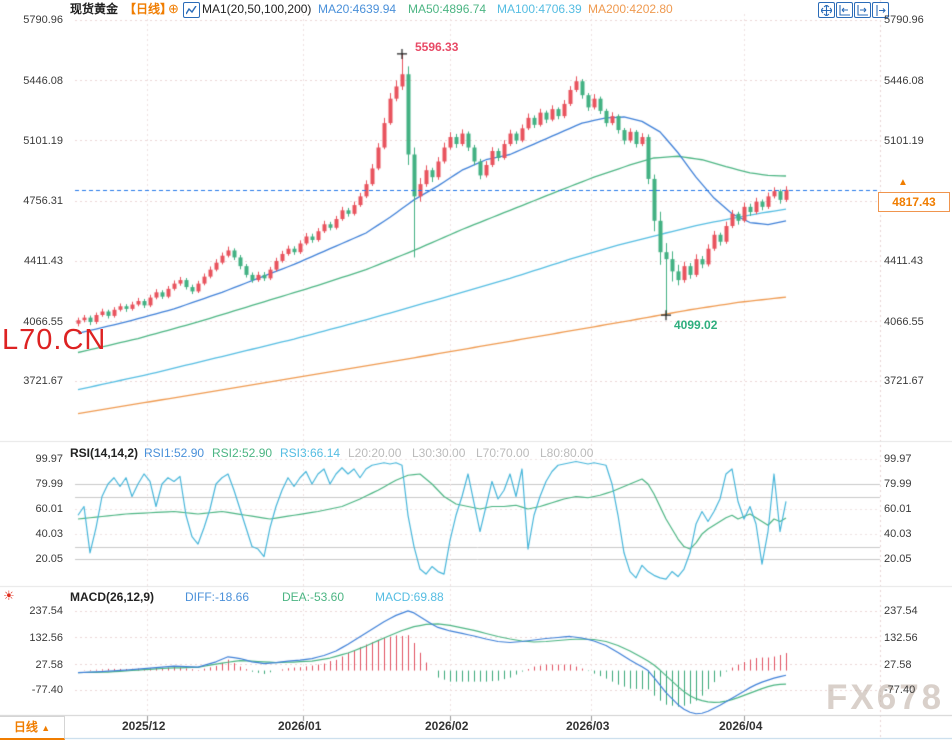 This screenshot has height=740, width=952. What do you see at coordinates (49, 665) in the screenshot?
I see `macd-axis-left-2: 27.58` at bounding box center [49, 665].